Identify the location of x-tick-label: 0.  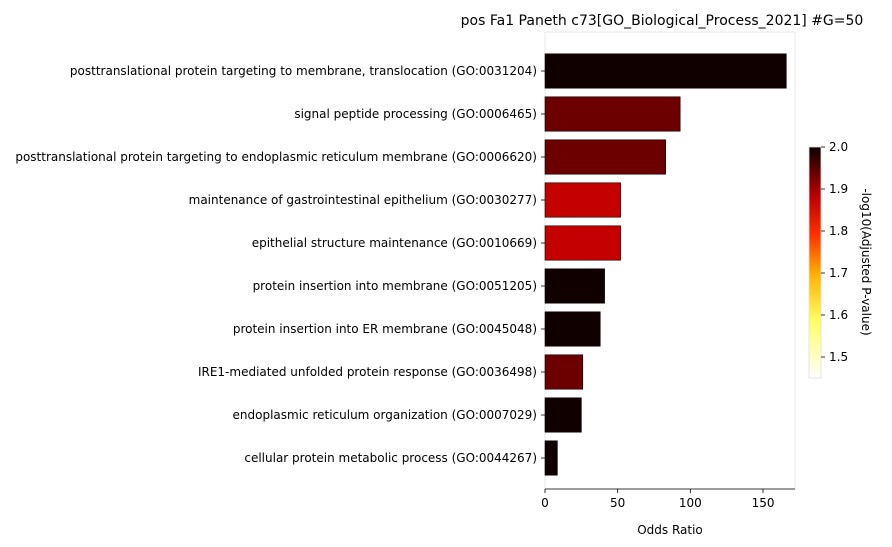
(545, 503).